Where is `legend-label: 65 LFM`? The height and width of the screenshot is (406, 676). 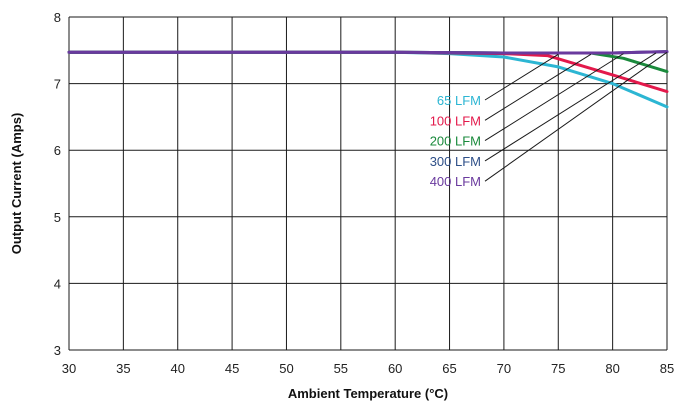
legend-label: 65 LFM is located at coordinates (459, 100).